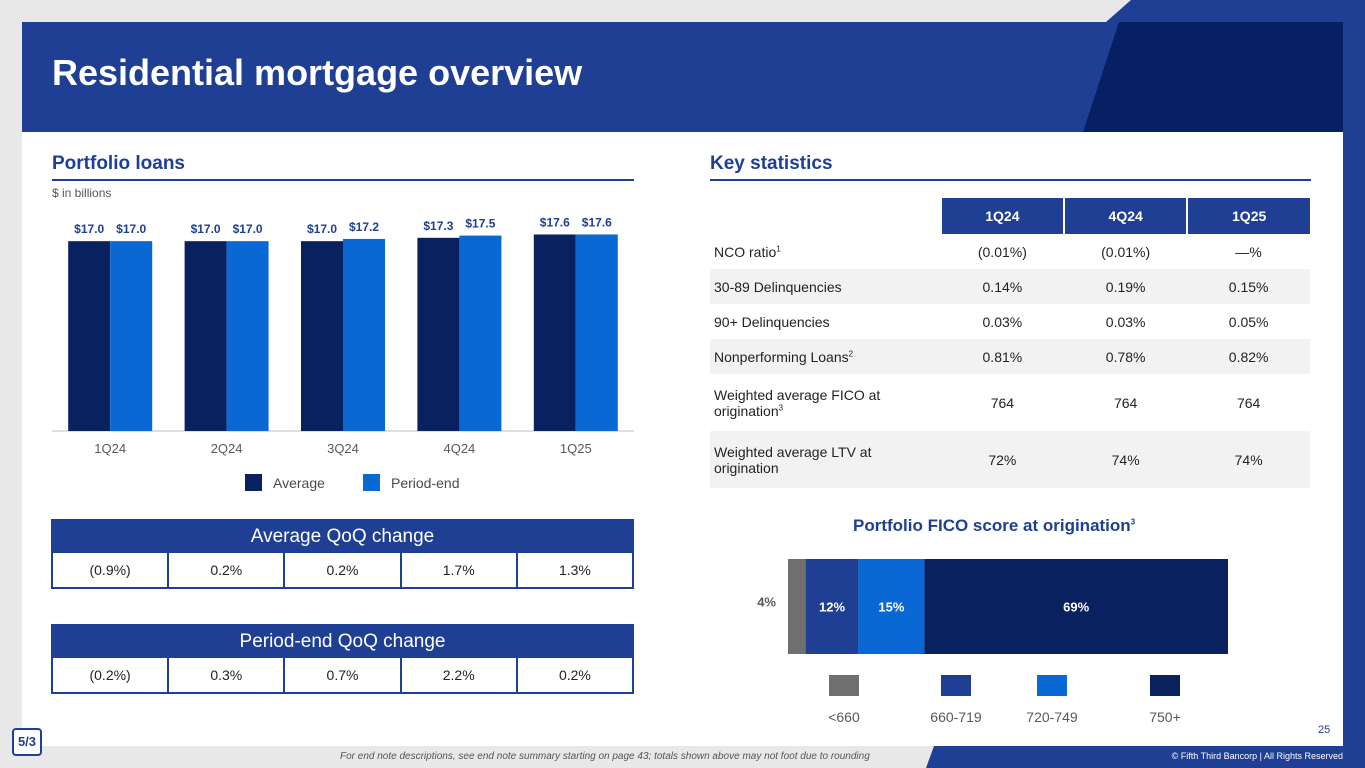  Describe the element at coordinates (1248, 216) in the screenshot. I see `stats-header-cell: 1Q25` at that location.